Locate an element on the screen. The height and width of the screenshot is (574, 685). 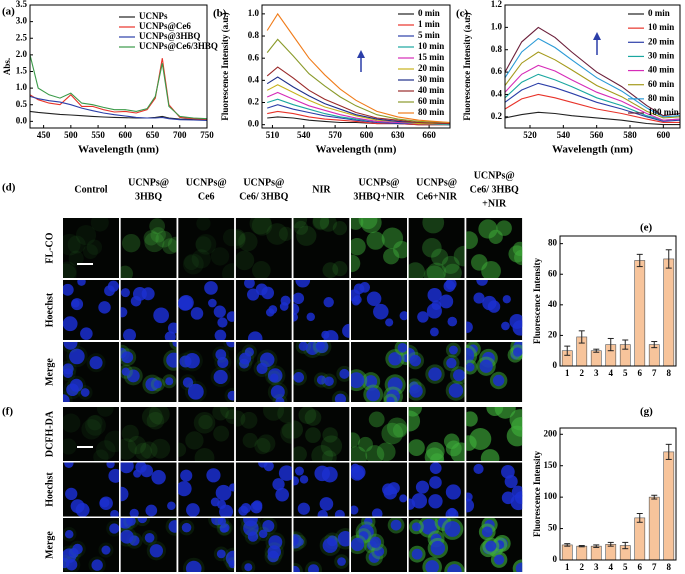
panel-label: (a) is located at coordinates (8, 12).